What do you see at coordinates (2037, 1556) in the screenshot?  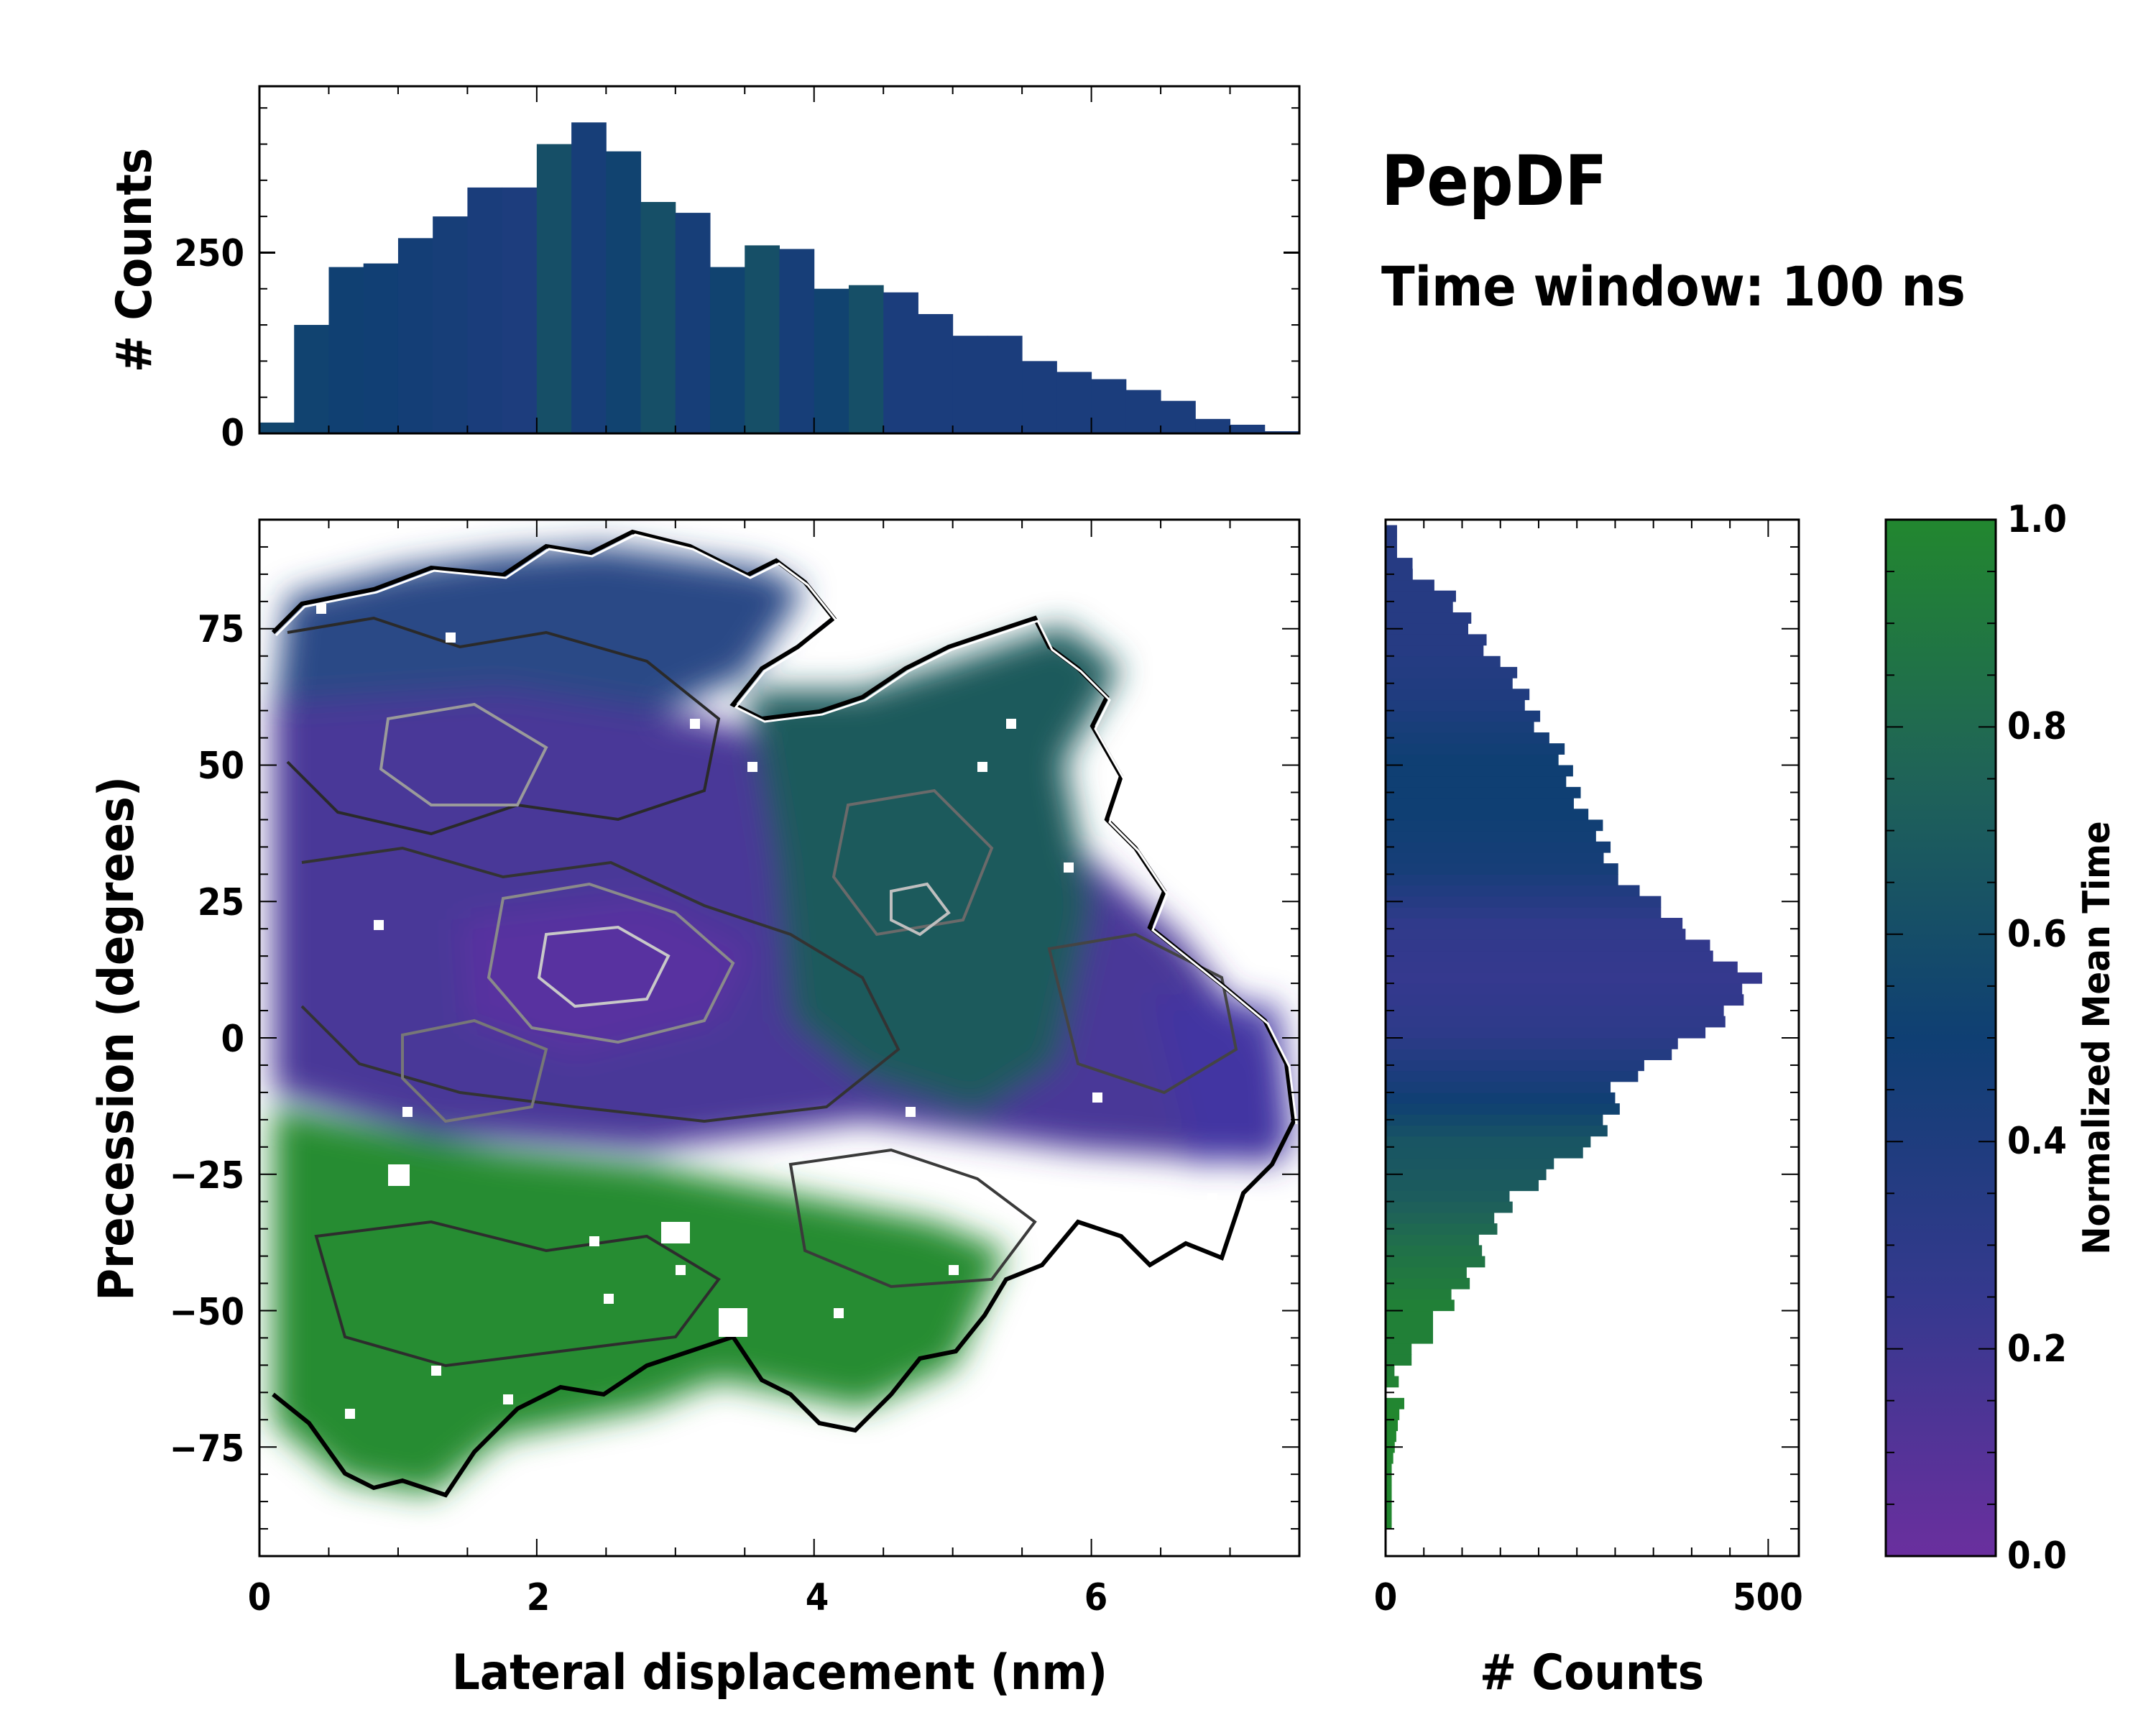 I see `colorbar-tick-0.0: 0.0` at bounding box center [2037, 1556].